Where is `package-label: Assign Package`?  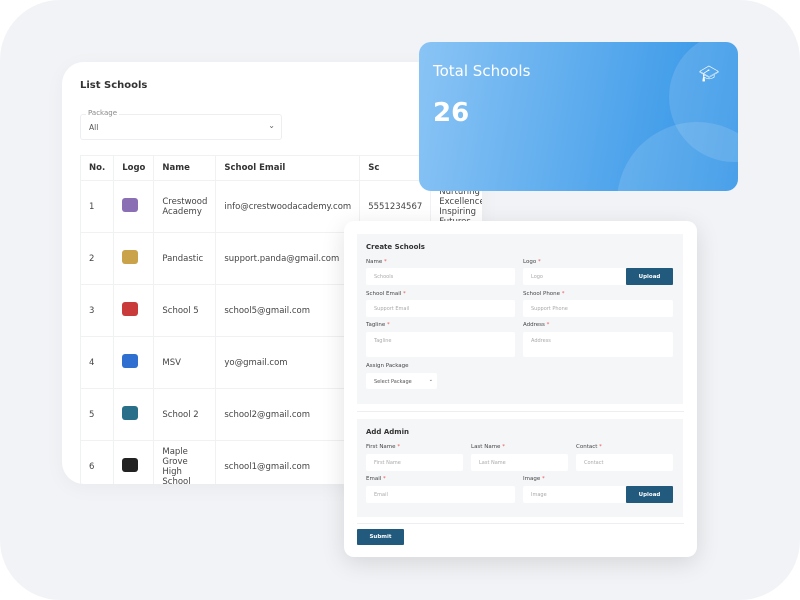
package-label: Assign Package is located at coordinates (387, 366).